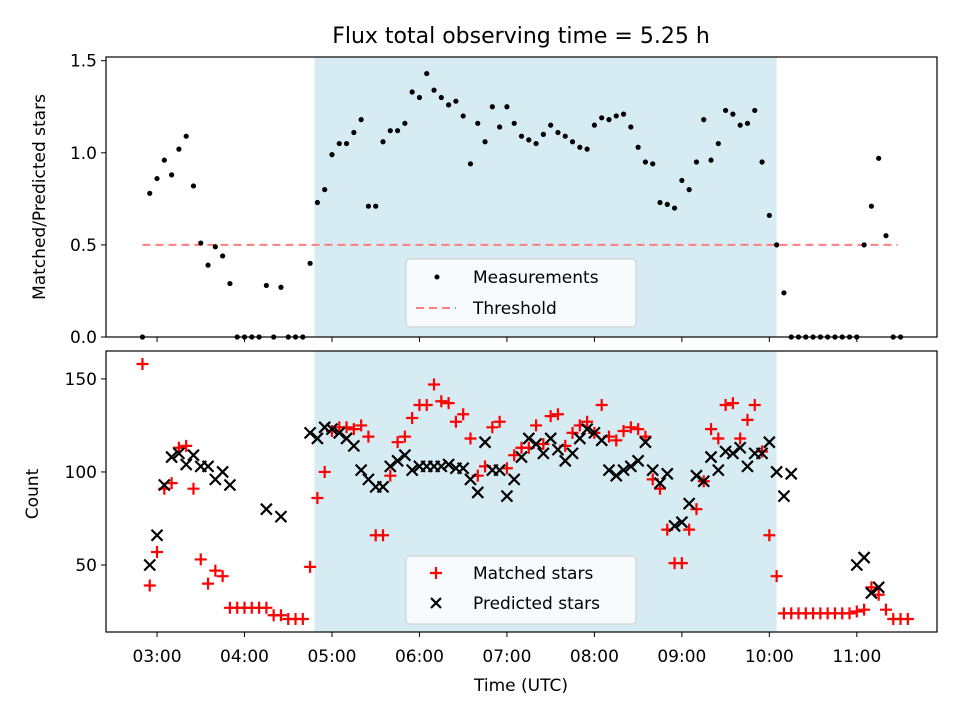 Image resolution: width=960 pixels, height=720 pixels. Describe the element at coordinates (521, 36) in the screenshot. I see `chart-title: Flux total observing time = 5.25 h` at that location.